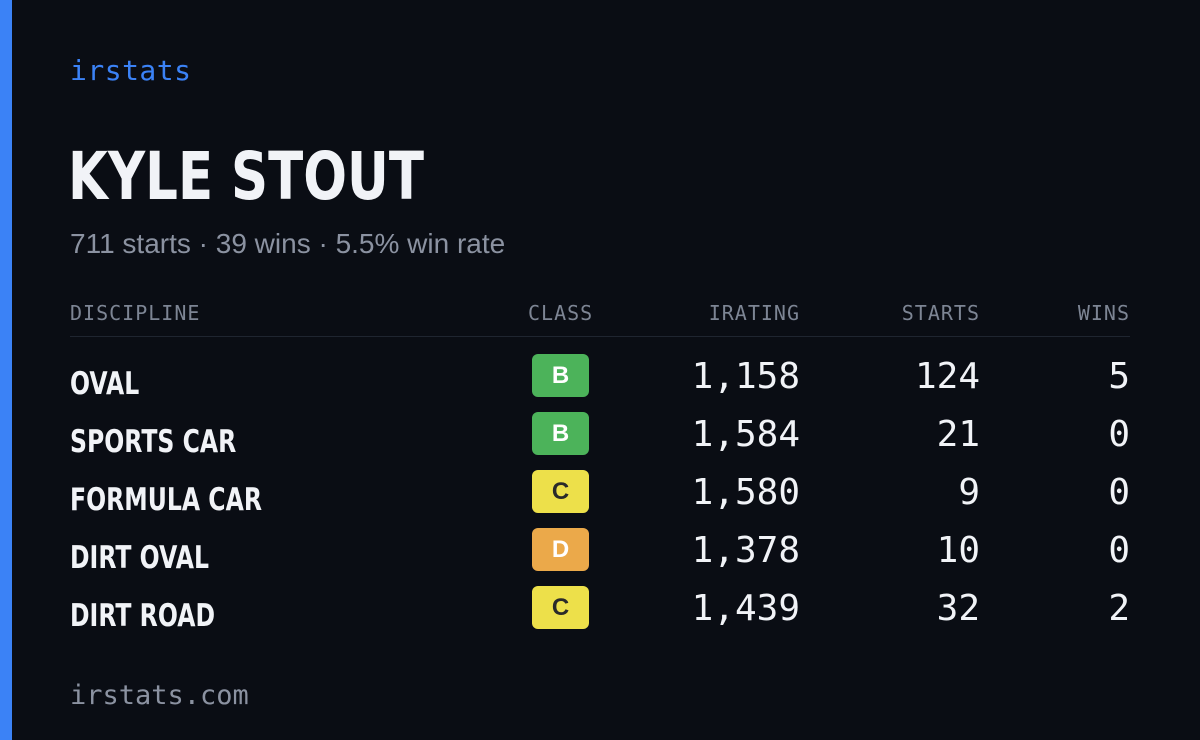  Describe the element at coordinates (139, 558) in the screenshot. I see `discipline-name: DIRT OVAL` at that location.